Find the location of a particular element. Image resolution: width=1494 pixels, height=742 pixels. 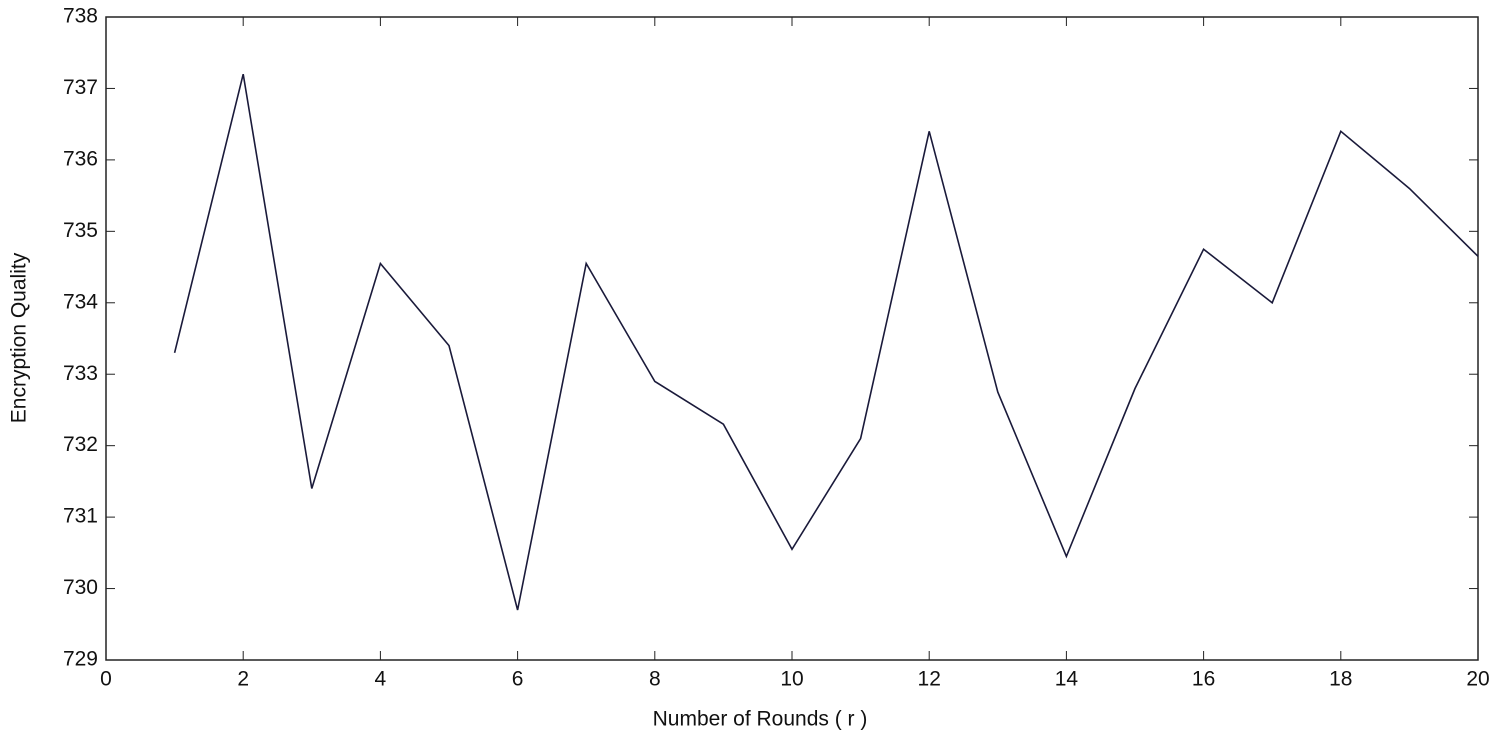

y-tick-label: 734 is located at coordinates (80, 301).